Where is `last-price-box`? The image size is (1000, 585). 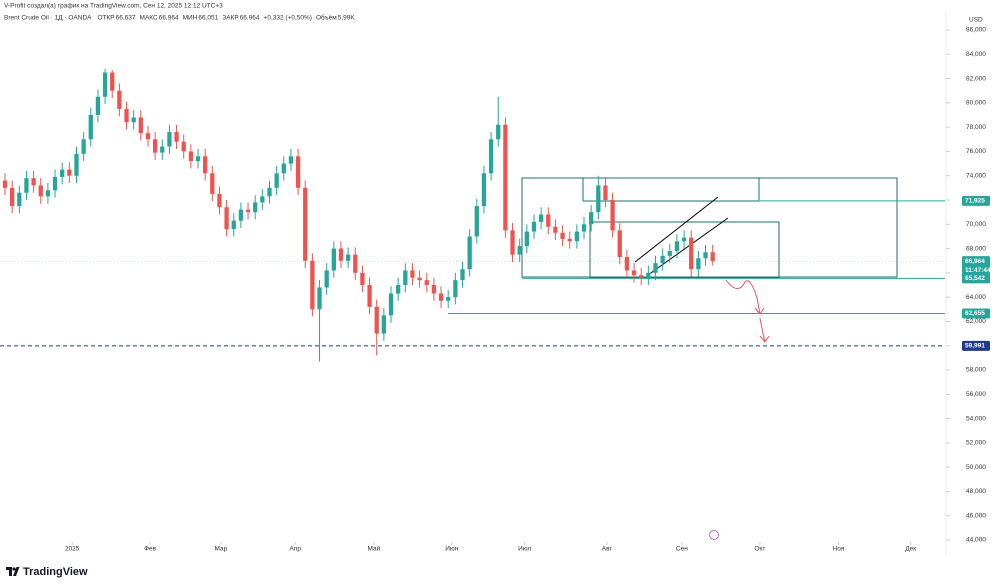
last-price-box is located at coordinates (976, 266).